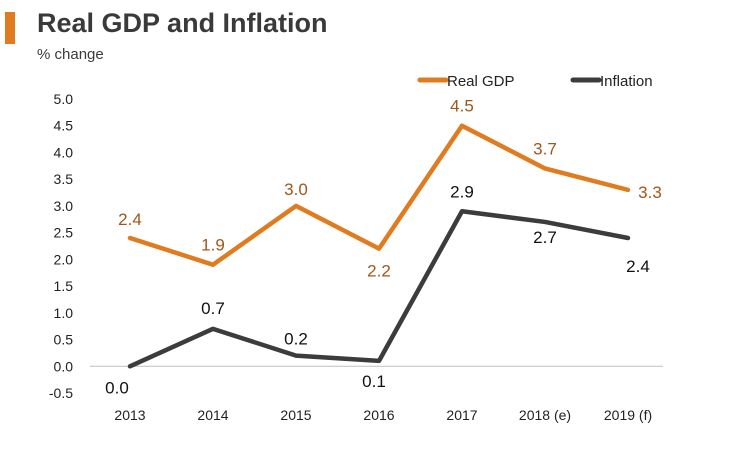 The height and width of the screenshot is (451, 751). Describe the element at coordinates (130, 219) in the screenshot. I see `data-label-real-gdp: 2.4` at that location.